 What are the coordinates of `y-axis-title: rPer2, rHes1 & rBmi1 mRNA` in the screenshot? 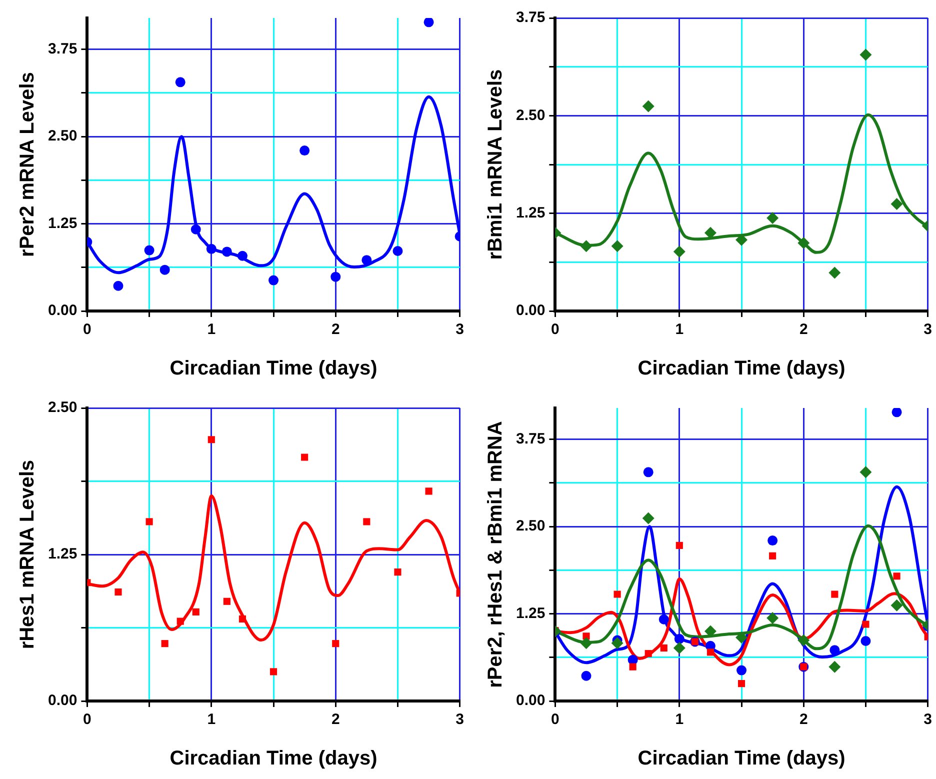 It's located at (495, 554).